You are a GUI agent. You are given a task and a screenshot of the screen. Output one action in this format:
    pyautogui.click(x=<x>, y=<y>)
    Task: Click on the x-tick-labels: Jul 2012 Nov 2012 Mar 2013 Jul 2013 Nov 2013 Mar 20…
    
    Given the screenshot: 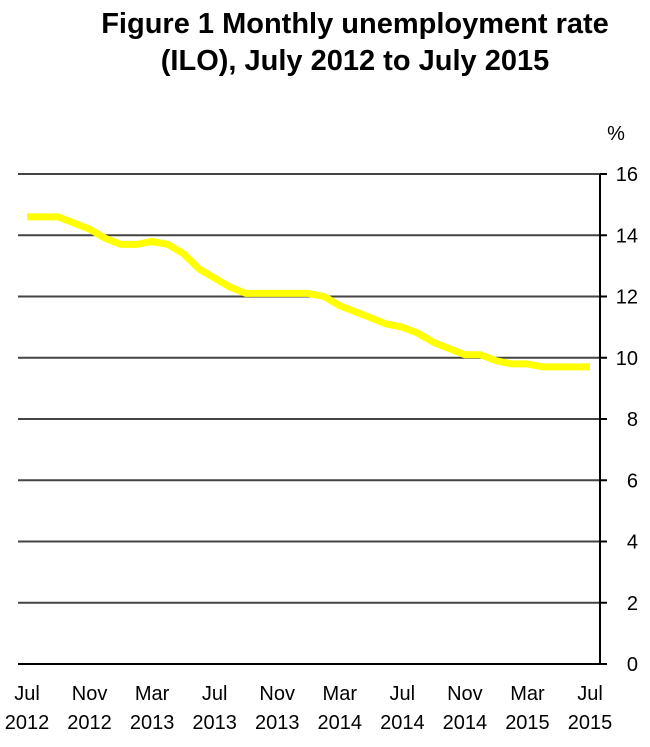 What is the action you would take?
    pyautogui.click(x=309, y=708)
    